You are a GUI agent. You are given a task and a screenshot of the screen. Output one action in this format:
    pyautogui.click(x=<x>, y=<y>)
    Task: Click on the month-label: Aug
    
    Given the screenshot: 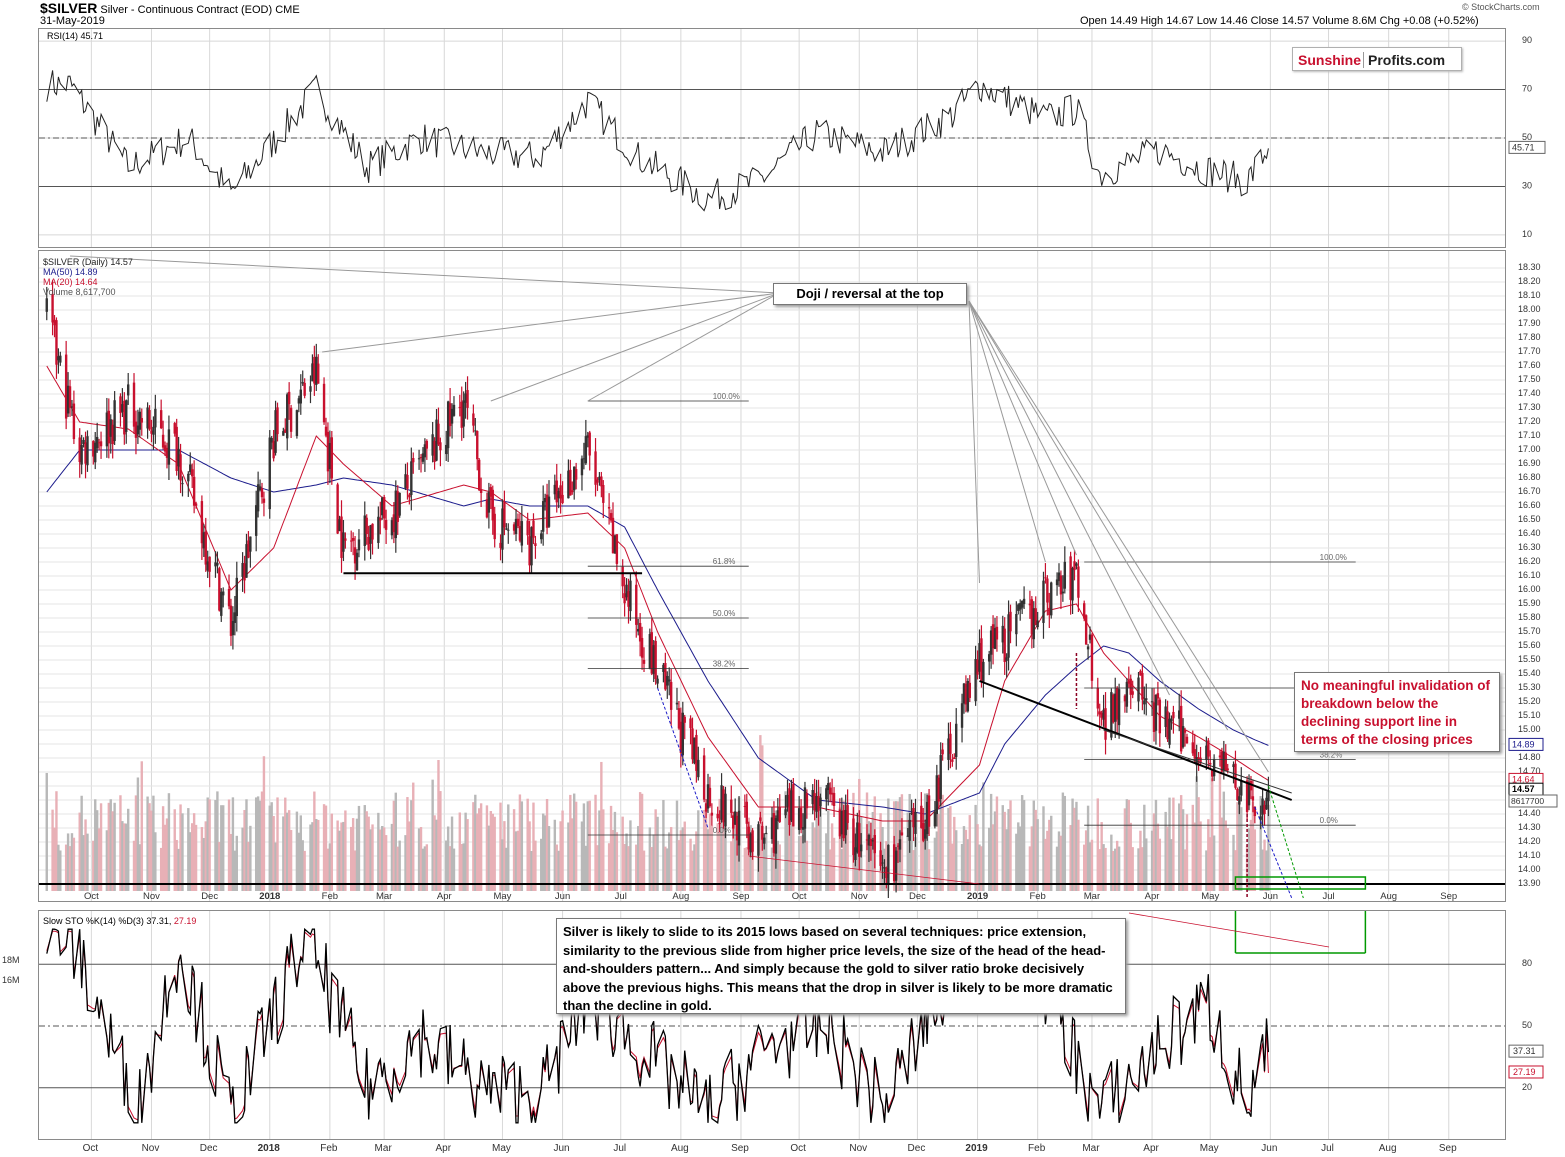 What is the action you would take?
    pyautogui.click(x=1388, y=896)
    